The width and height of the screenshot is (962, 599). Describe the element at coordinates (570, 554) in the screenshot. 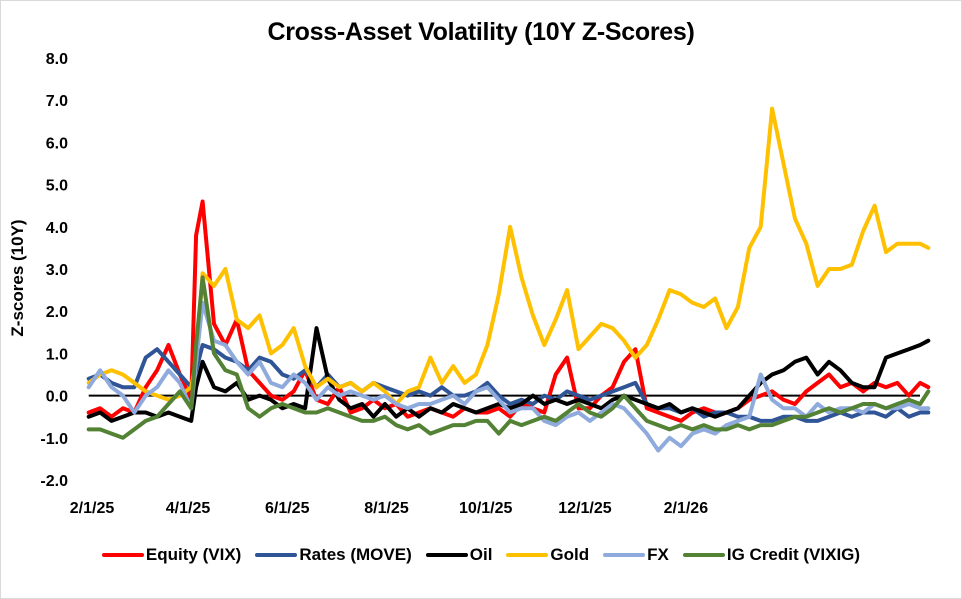

I see `legend-label: Gold` at that location.